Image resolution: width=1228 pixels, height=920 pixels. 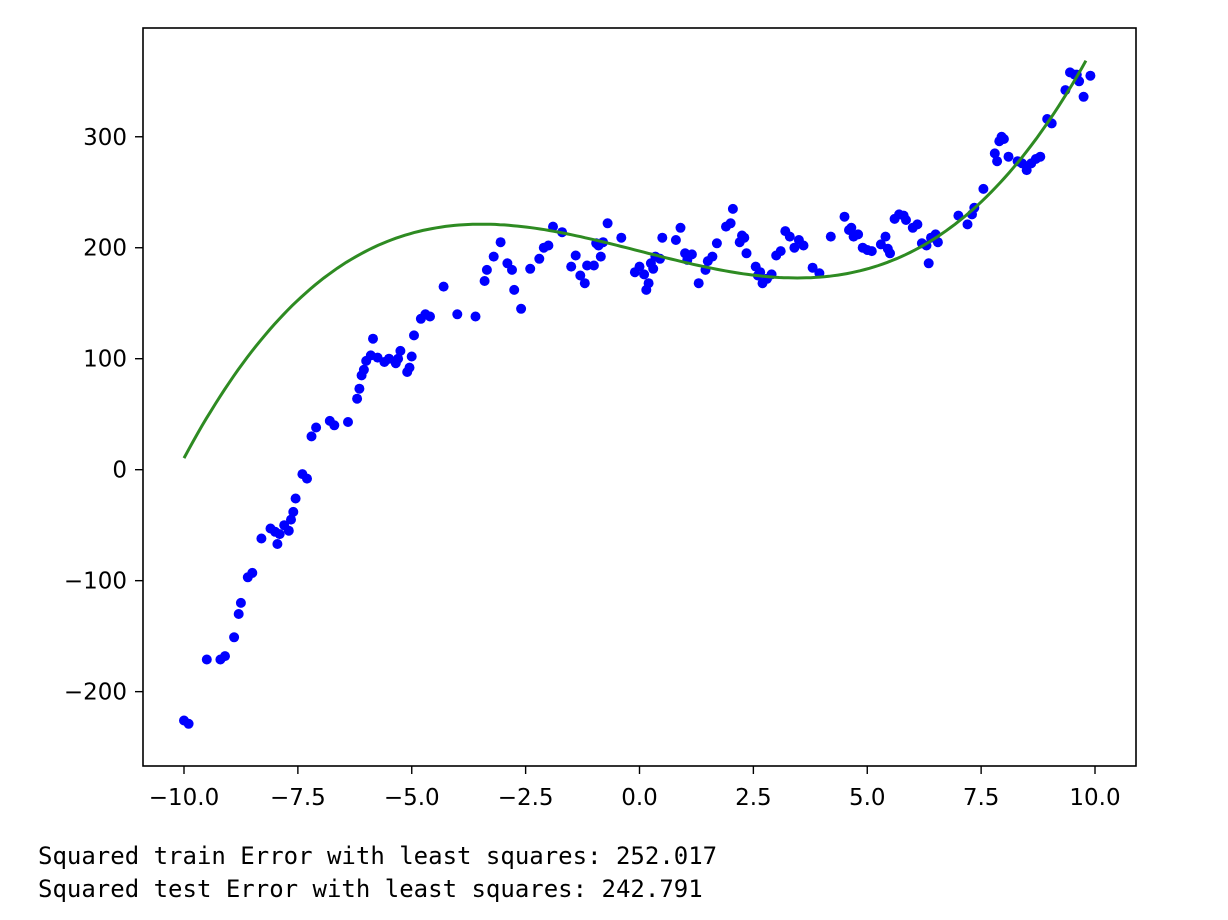 I want to click on y-axis: −200 −100 0 100 200 300, so click(x=103, y=415).